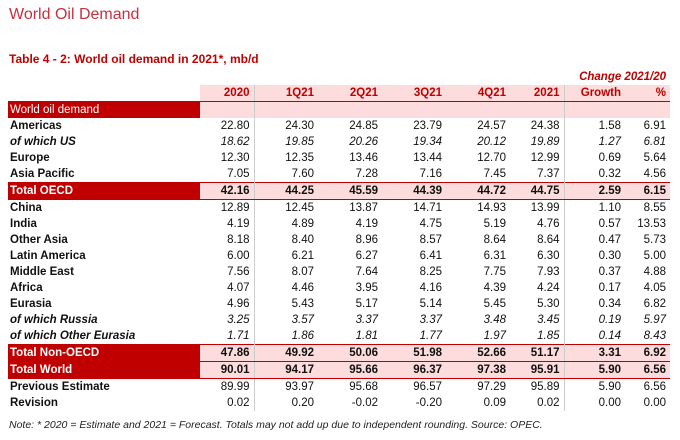  Describe the element at coordinates (491, 126) in the screenshot. I see `row-value: 24.57` at that location.